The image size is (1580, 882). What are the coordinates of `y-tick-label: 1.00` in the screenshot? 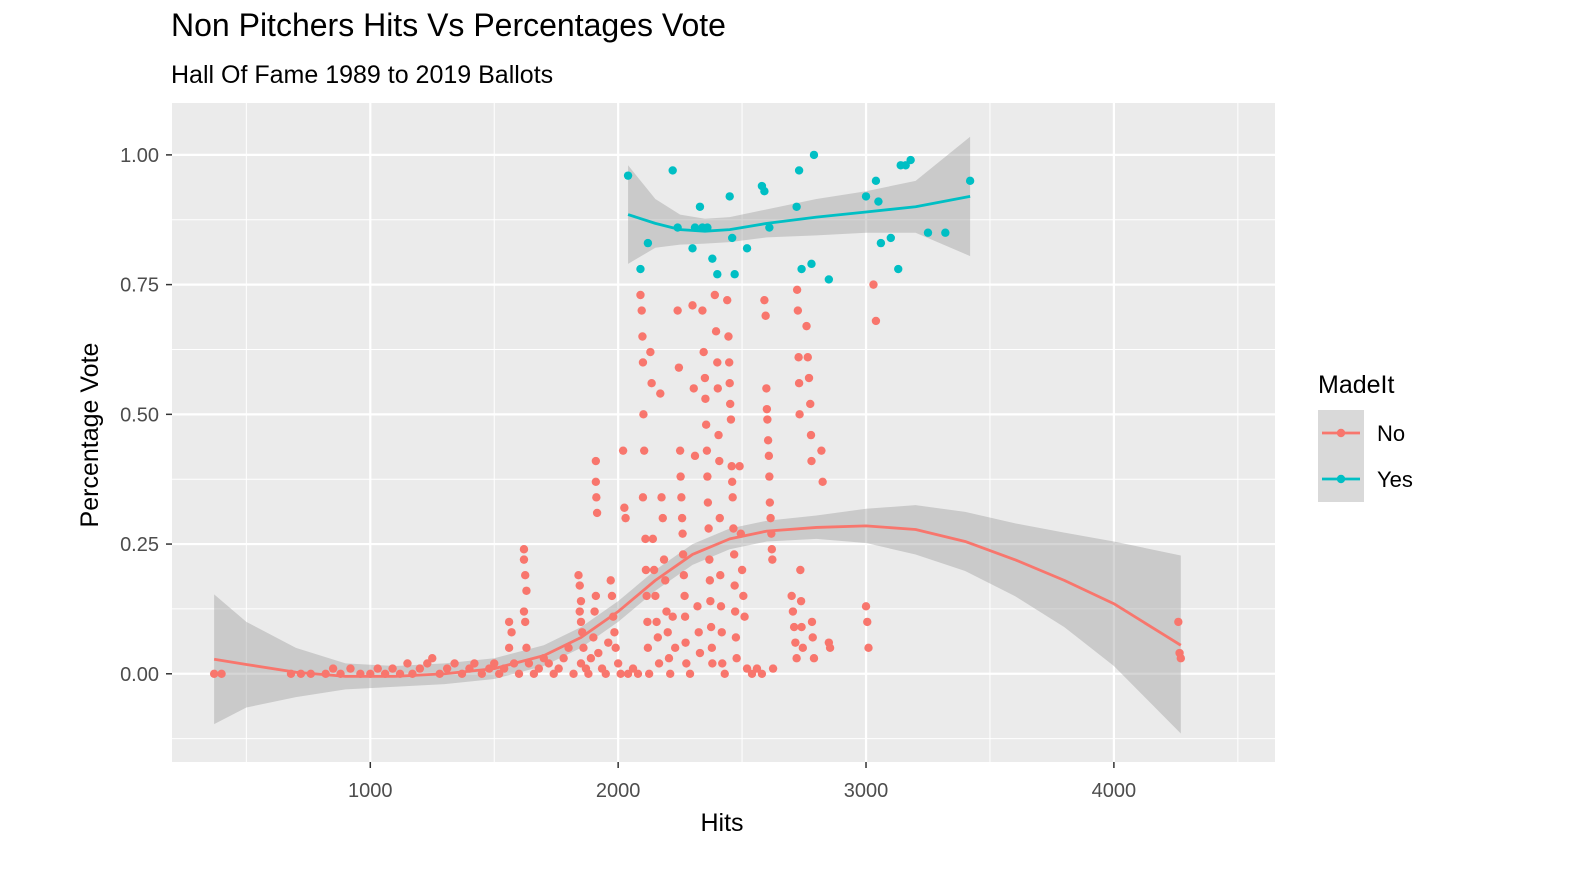 It's located at (139, 156).